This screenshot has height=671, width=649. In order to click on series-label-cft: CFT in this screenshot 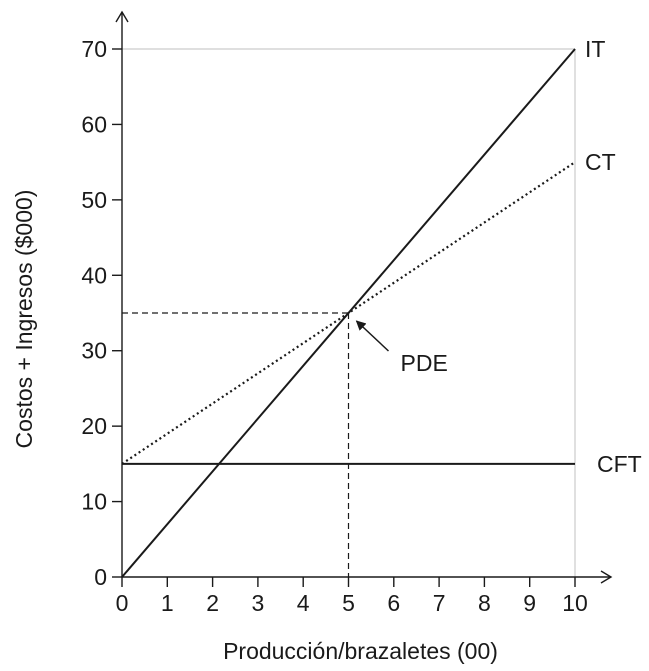, I will do `click(619, 464)`.